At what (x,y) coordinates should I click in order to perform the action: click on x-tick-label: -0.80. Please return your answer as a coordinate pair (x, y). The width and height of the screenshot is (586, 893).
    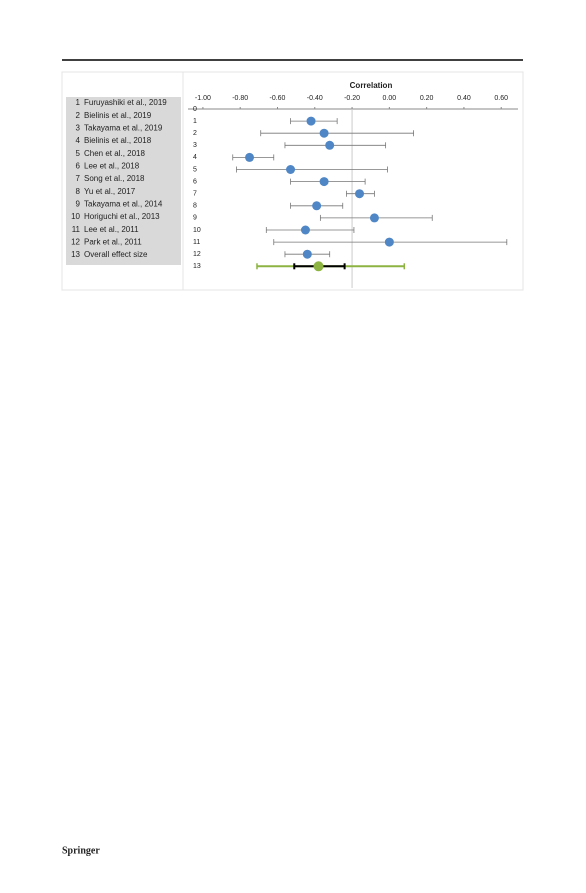
    Looking at the image, I should click on (240, 98).